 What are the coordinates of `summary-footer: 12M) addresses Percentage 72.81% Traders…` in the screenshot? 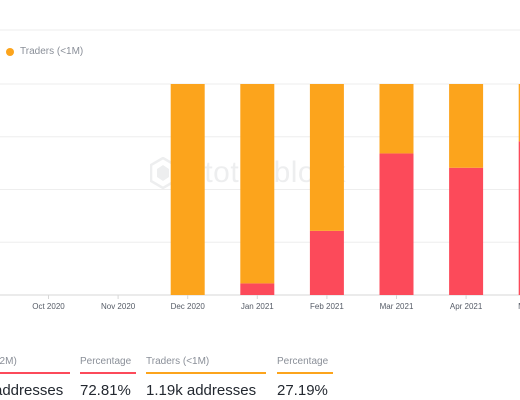 It's located at (260, 378).